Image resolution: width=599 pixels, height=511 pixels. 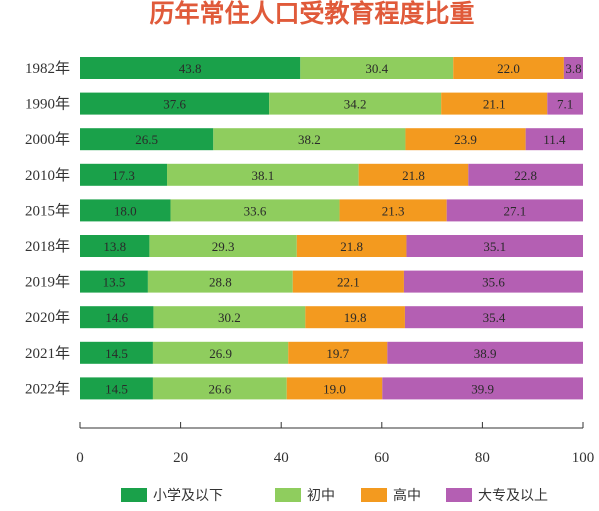 I want to click on data-label: 26.9, so click(x=220, y=353).